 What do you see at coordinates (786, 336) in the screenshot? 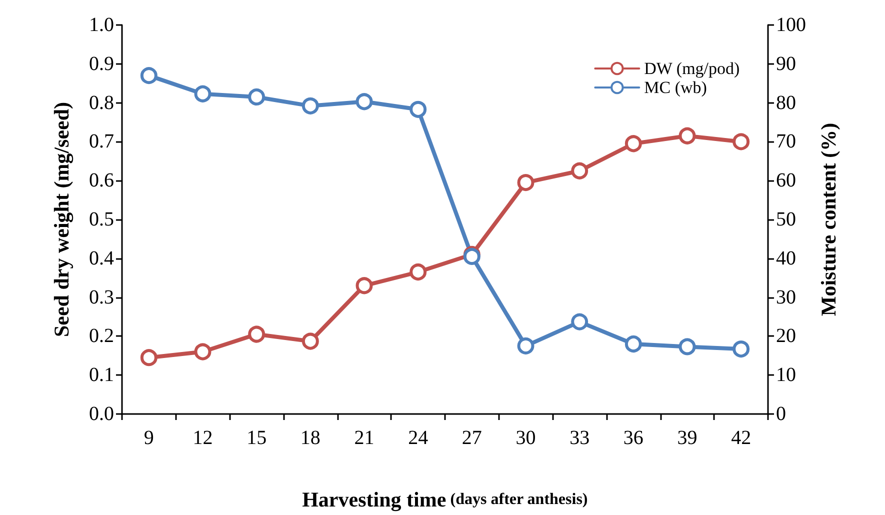
I see `y2-tick-label: 20` at bounding box center [786, 336].